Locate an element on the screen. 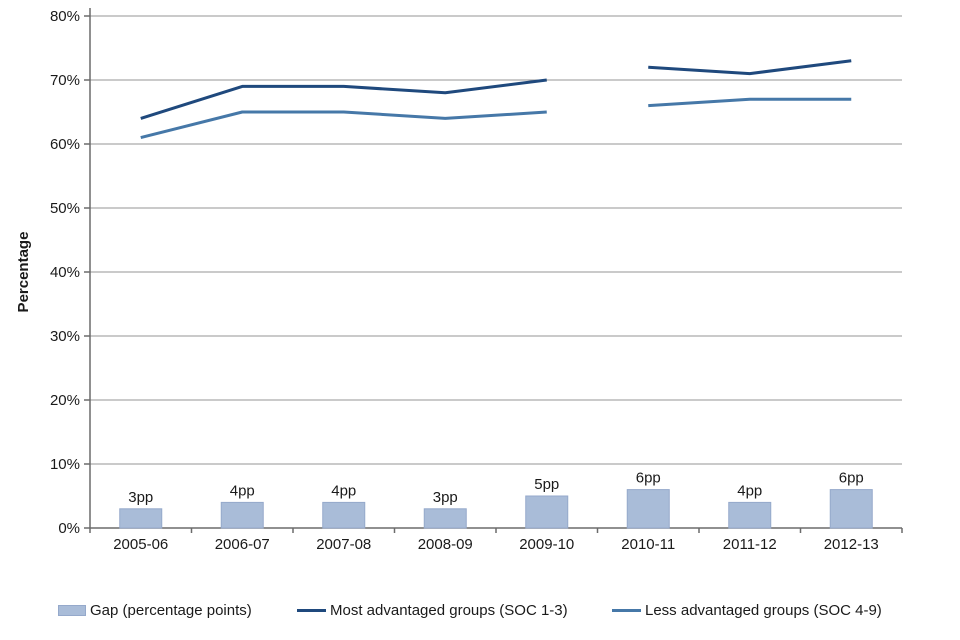  y-tick-label: 80% is located at coordinates (65, 16).